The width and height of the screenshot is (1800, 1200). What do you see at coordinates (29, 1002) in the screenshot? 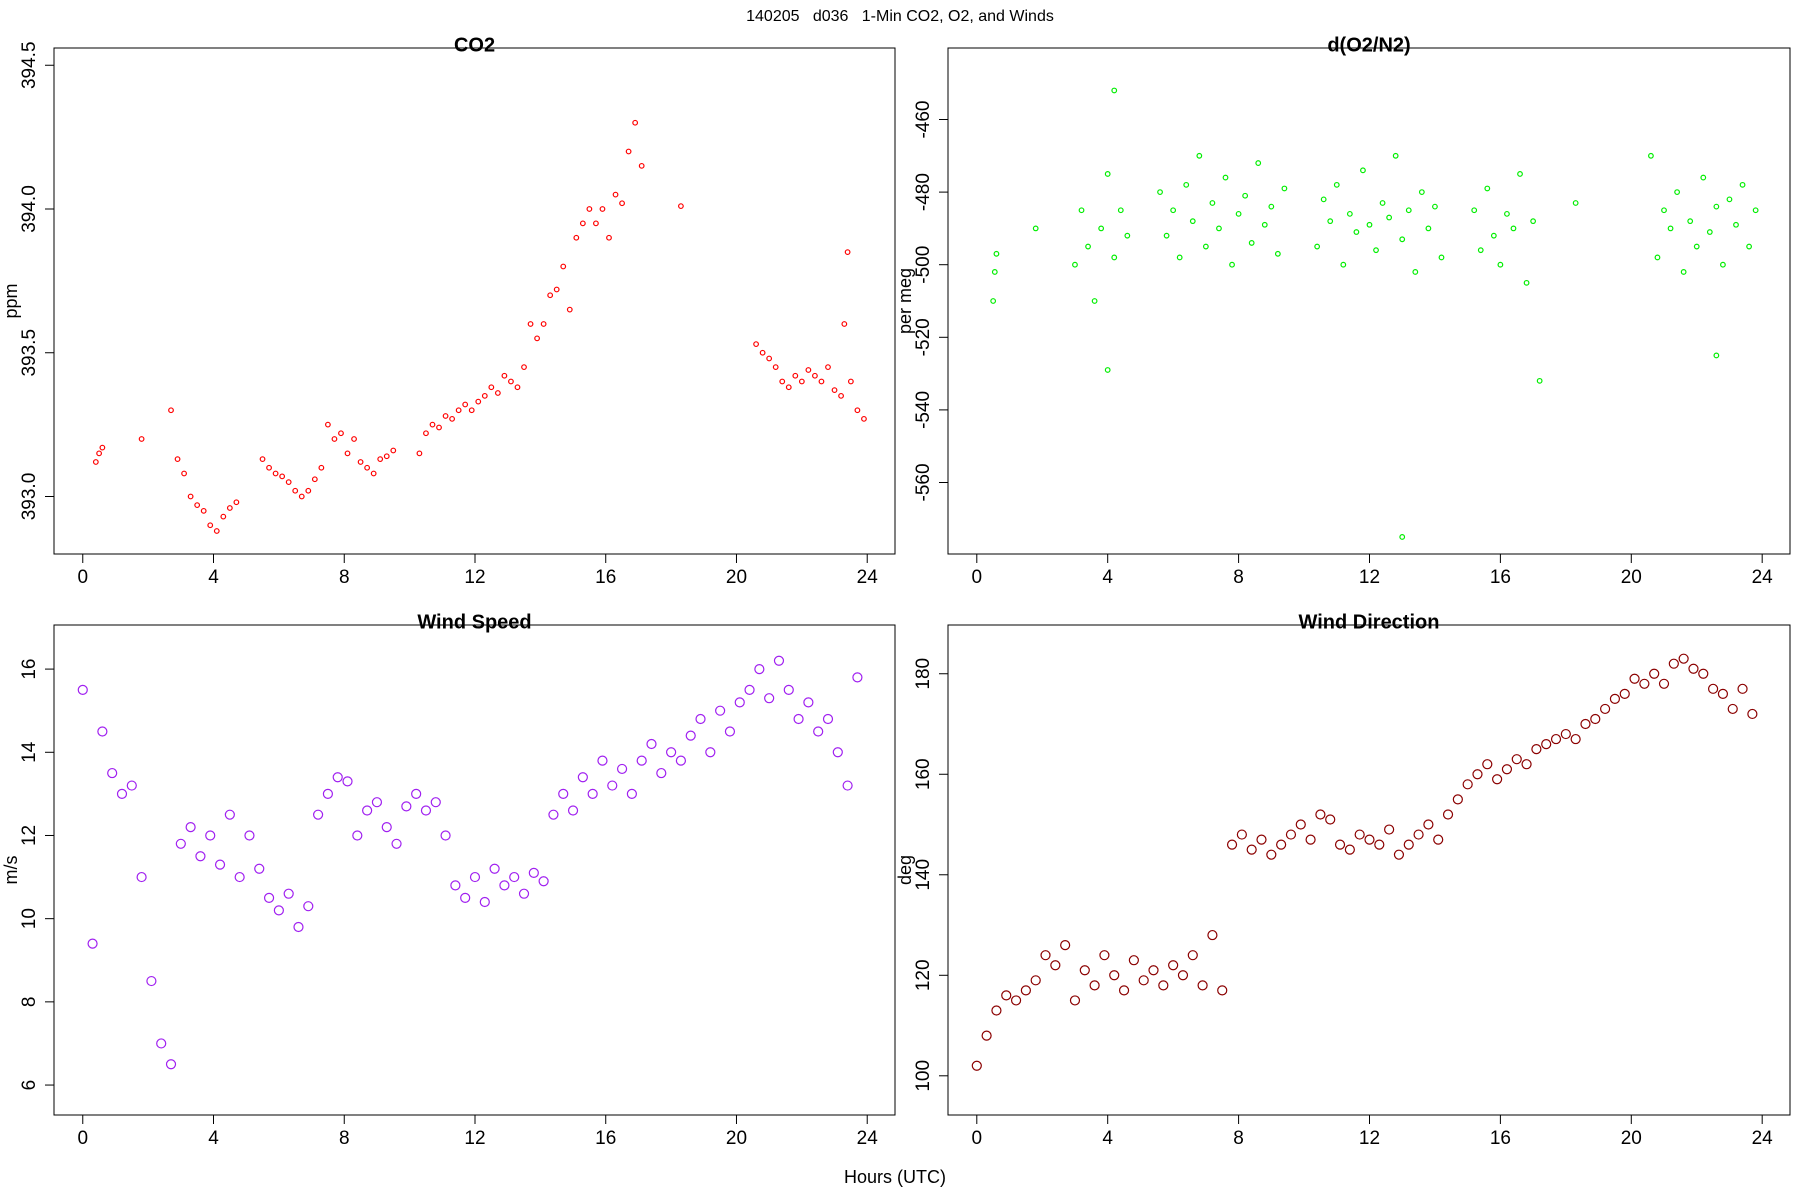
I see `y-tick-label: 8` at bounding box center [29, 1002].